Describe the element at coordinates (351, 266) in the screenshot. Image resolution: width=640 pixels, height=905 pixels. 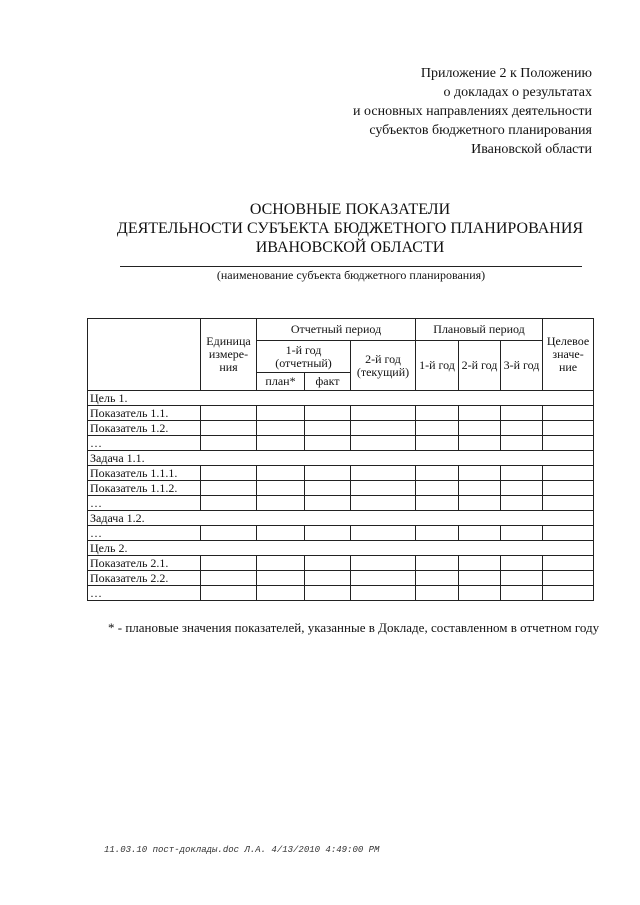
I see `subject-name-line` at that location.